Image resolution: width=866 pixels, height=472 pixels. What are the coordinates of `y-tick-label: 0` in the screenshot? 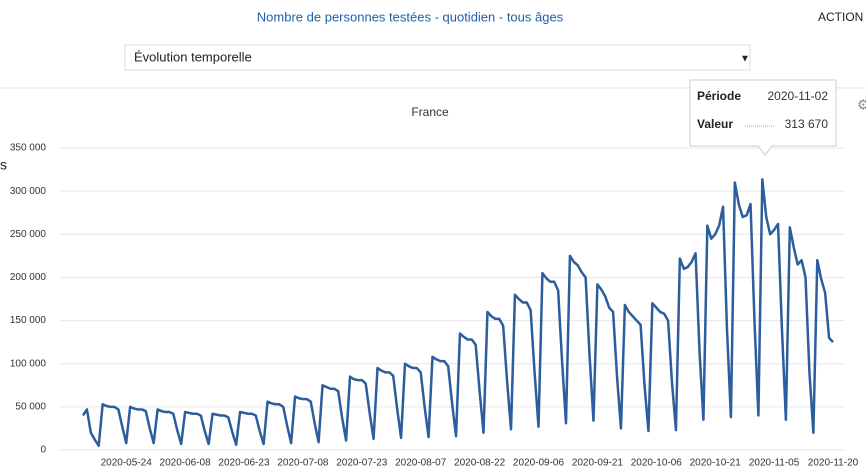 It's located at (43, 450).